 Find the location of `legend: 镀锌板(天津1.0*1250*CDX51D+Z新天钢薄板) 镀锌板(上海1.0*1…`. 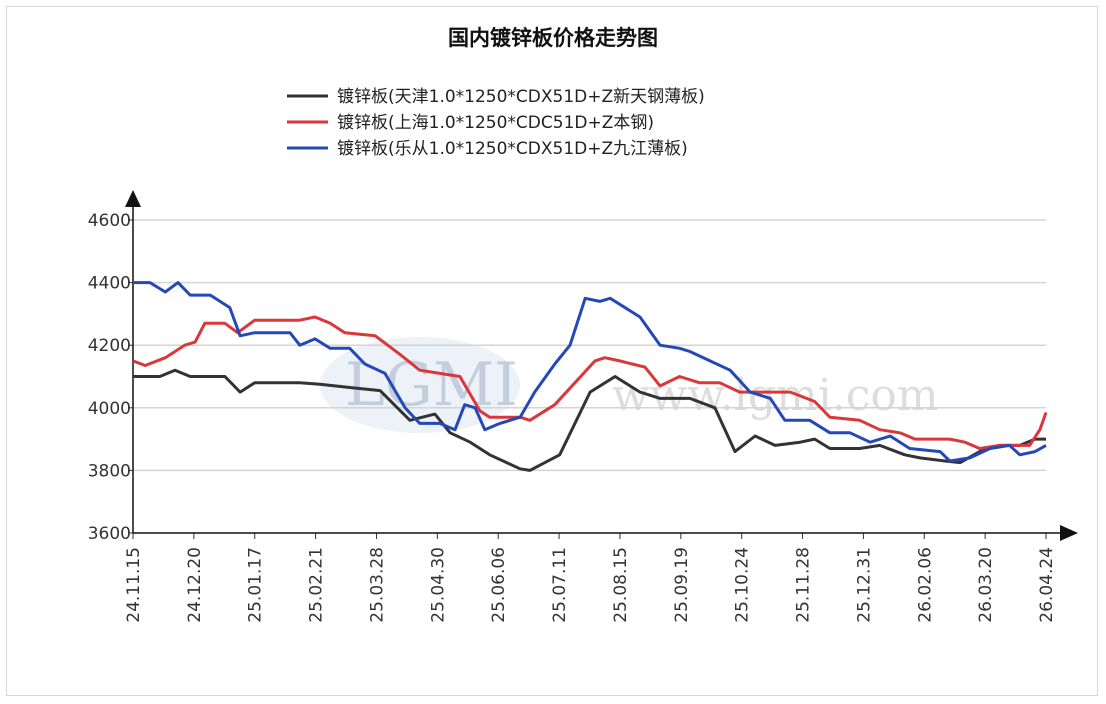

legend: 镀锌板(天津1.0*1250*CDX51D+Z新天钢薄板) 镀锌板(上海1.0*1… is located at coordinates (496, 123).